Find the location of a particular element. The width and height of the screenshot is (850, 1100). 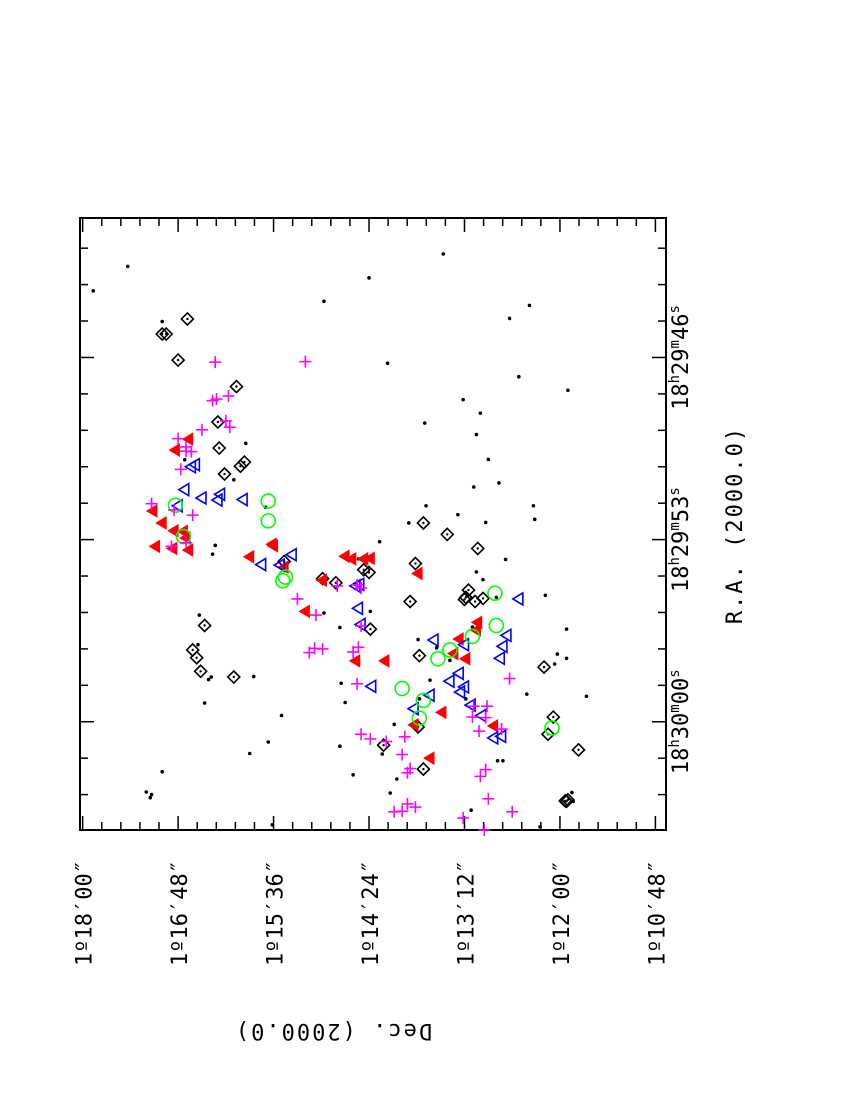

ra-tick-label-part: m is located at coordinates (675, 344).